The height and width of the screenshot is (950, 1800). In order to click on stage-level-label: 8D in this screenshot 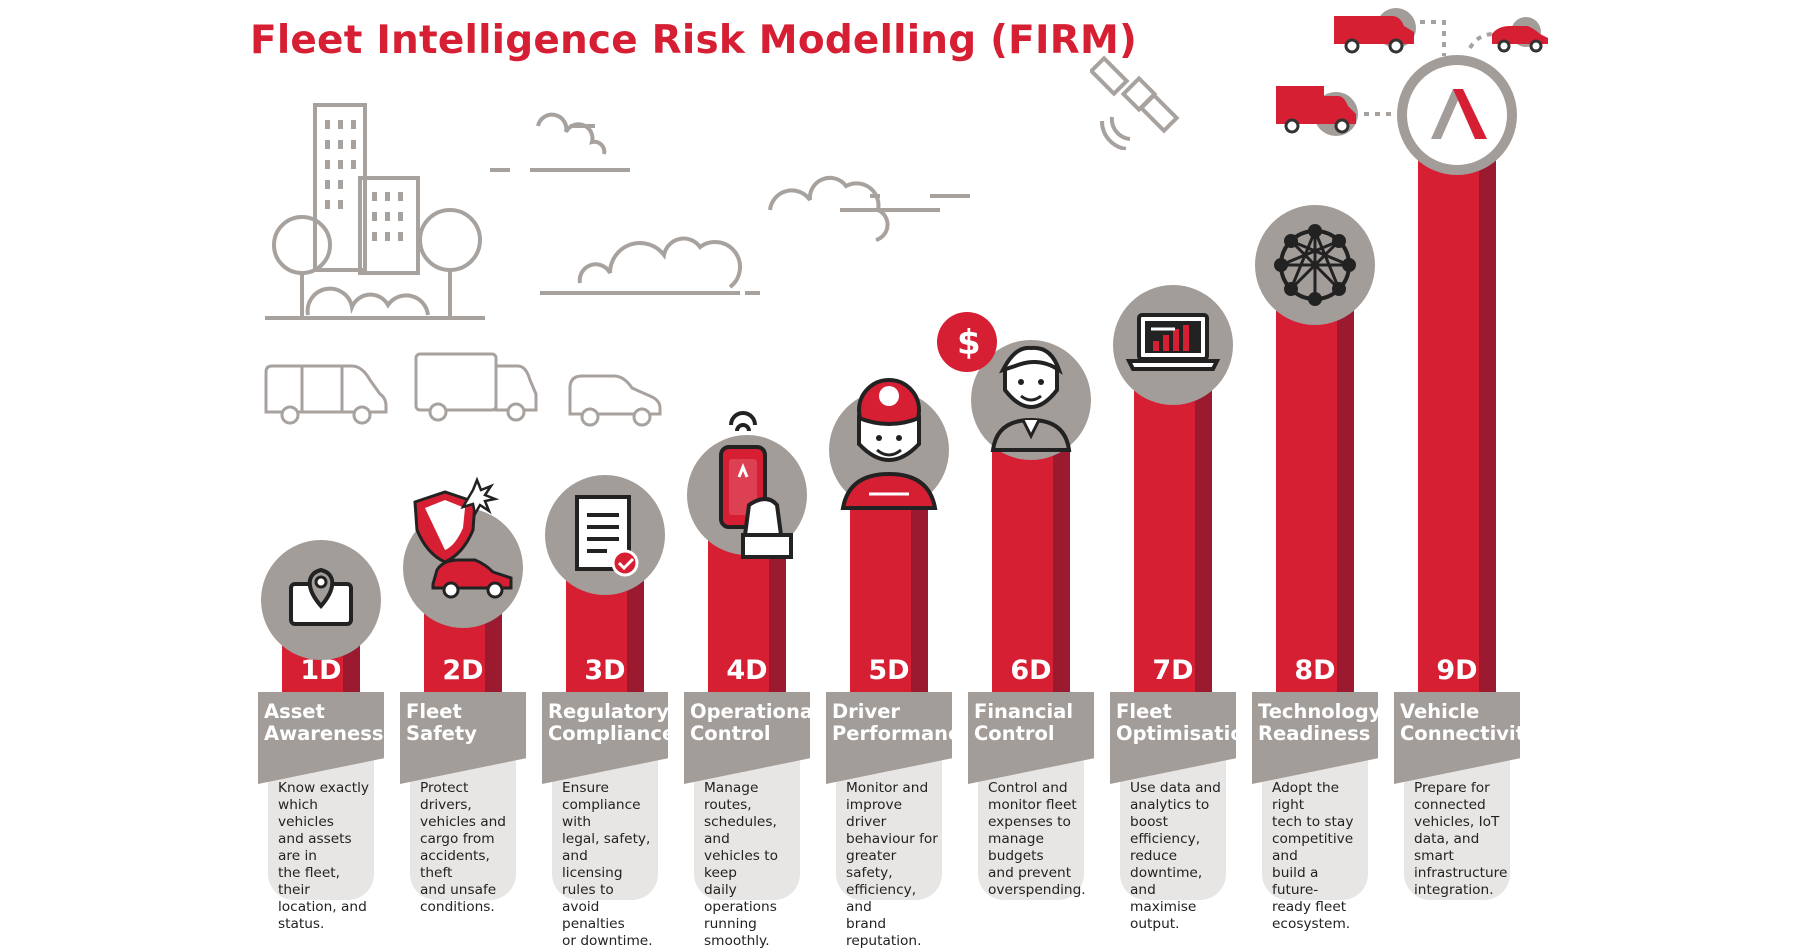, I will do `click(1315, 670)`.